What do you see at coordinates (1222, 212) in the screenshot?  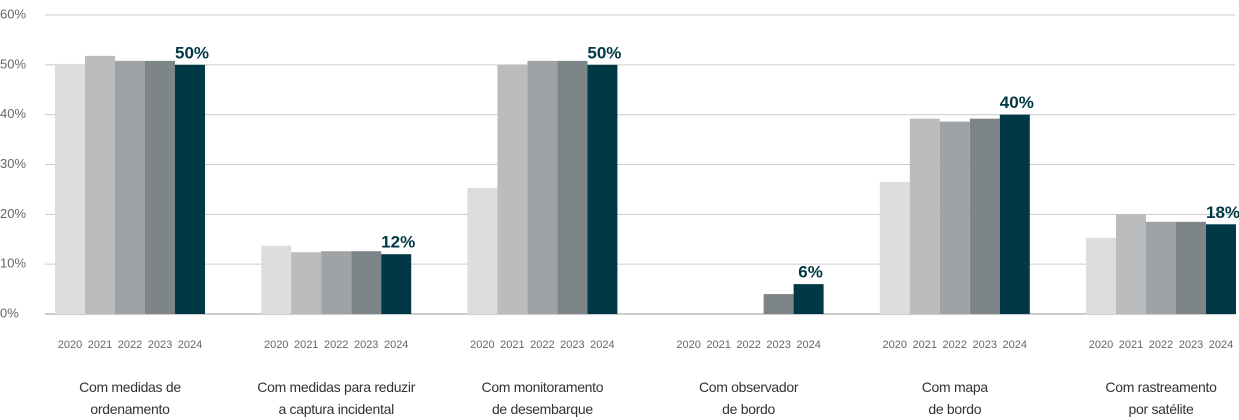 I see `data-label: 18%` at bounding box center [1222, 212].